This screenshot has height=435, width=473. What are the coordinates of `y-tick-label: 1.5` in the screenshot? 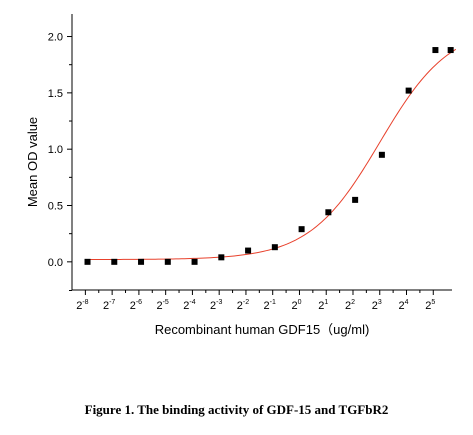 It's located at (55, 94).